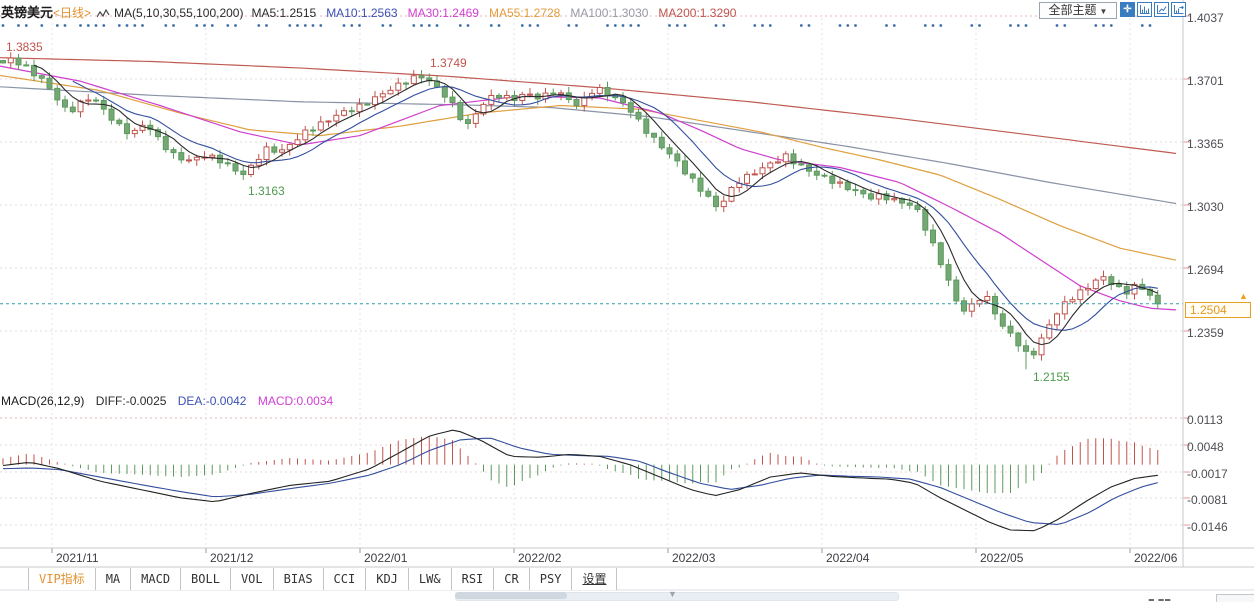 Image resolution: width=1254 pixels, height=602 pixels. I want to click on bottom-right-cropped-panel, so click(1235, 598).